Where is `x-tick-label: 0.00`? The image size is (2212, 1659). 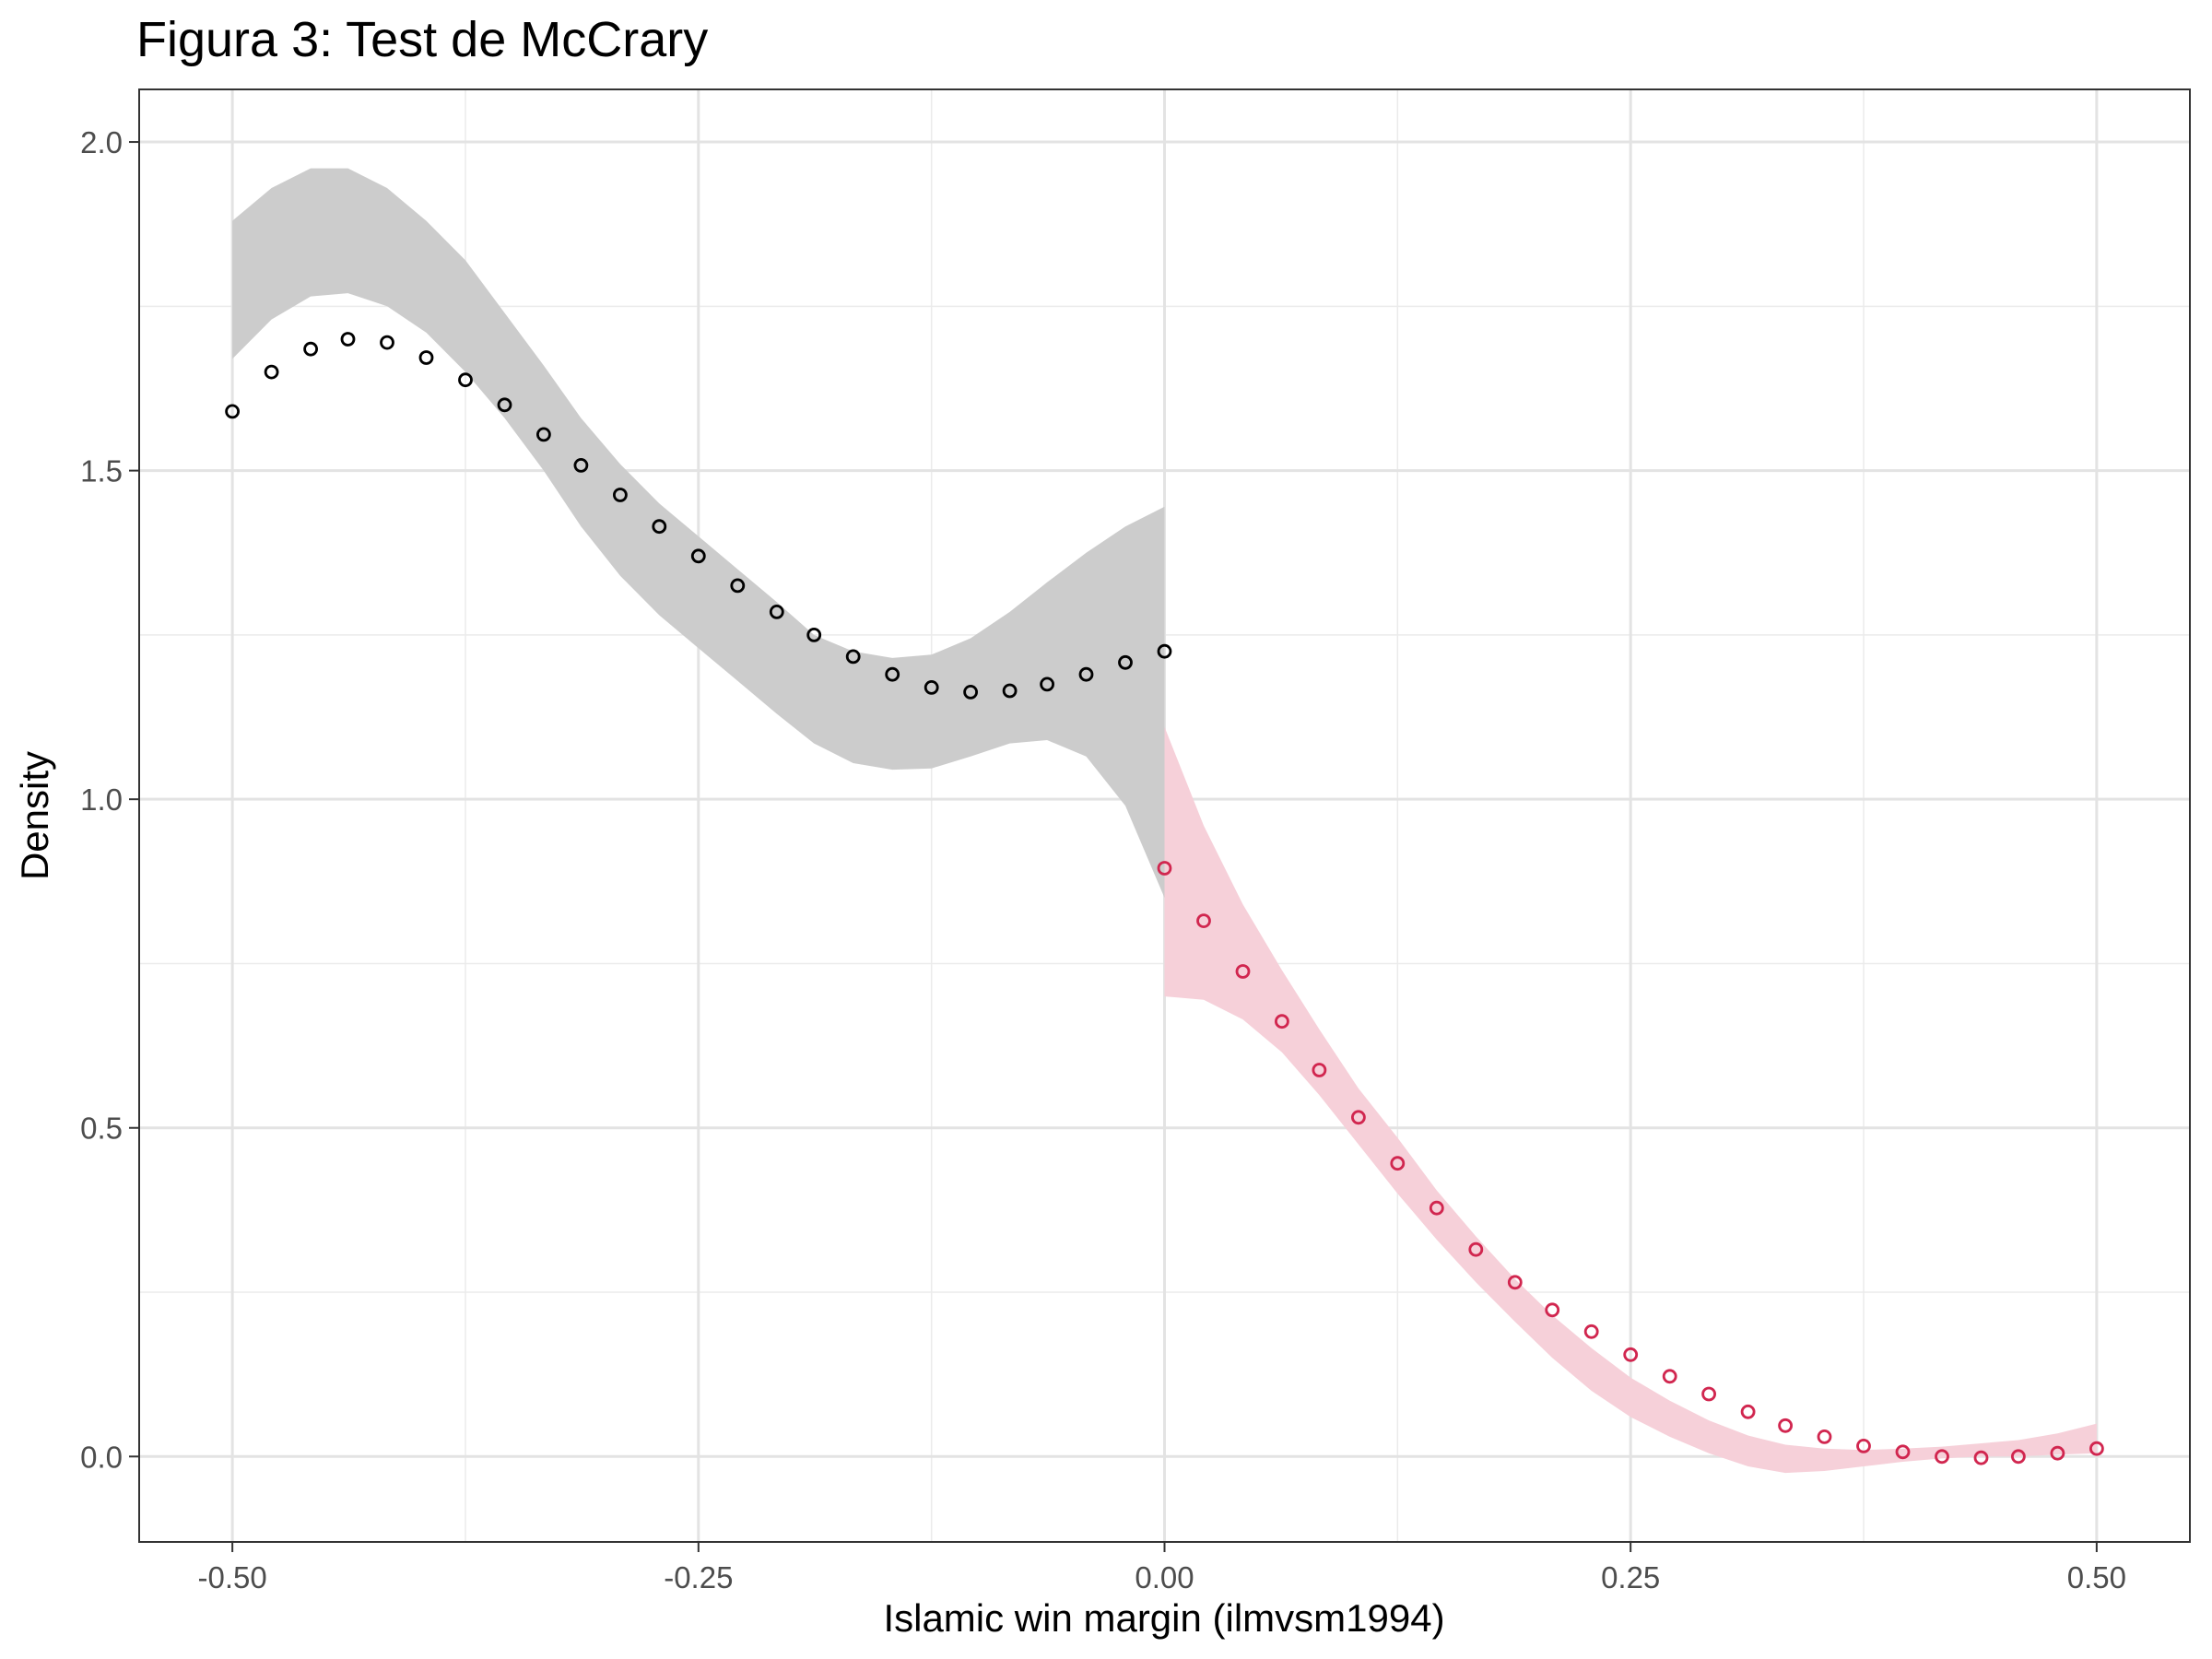
x-tick-label: 0.00 is located at coordinates (1164, 1577).